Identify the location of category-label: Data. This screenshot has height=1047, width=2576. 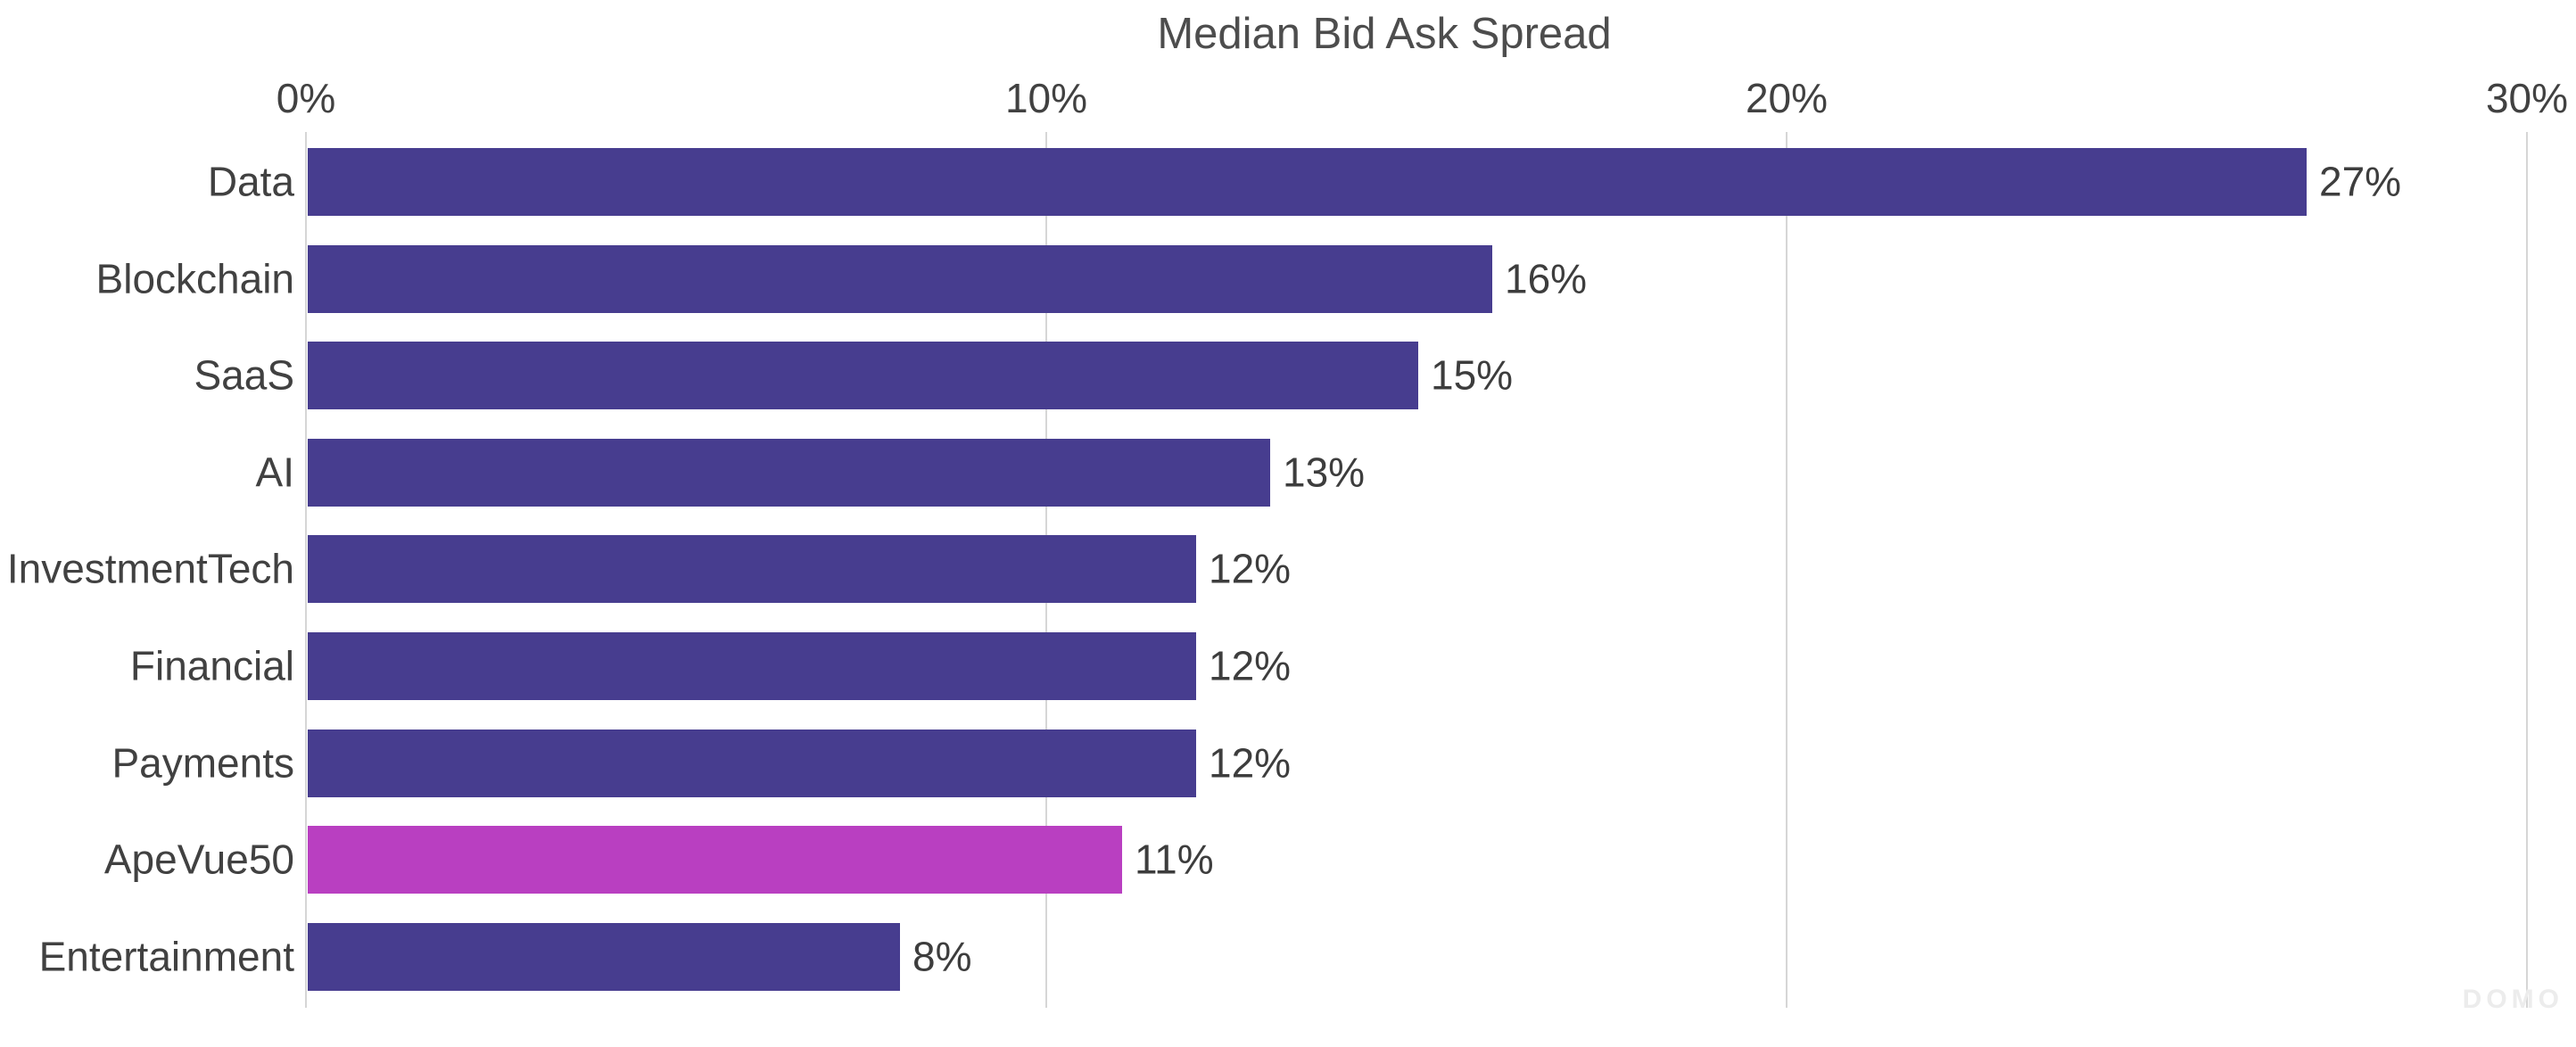
(251, 181).